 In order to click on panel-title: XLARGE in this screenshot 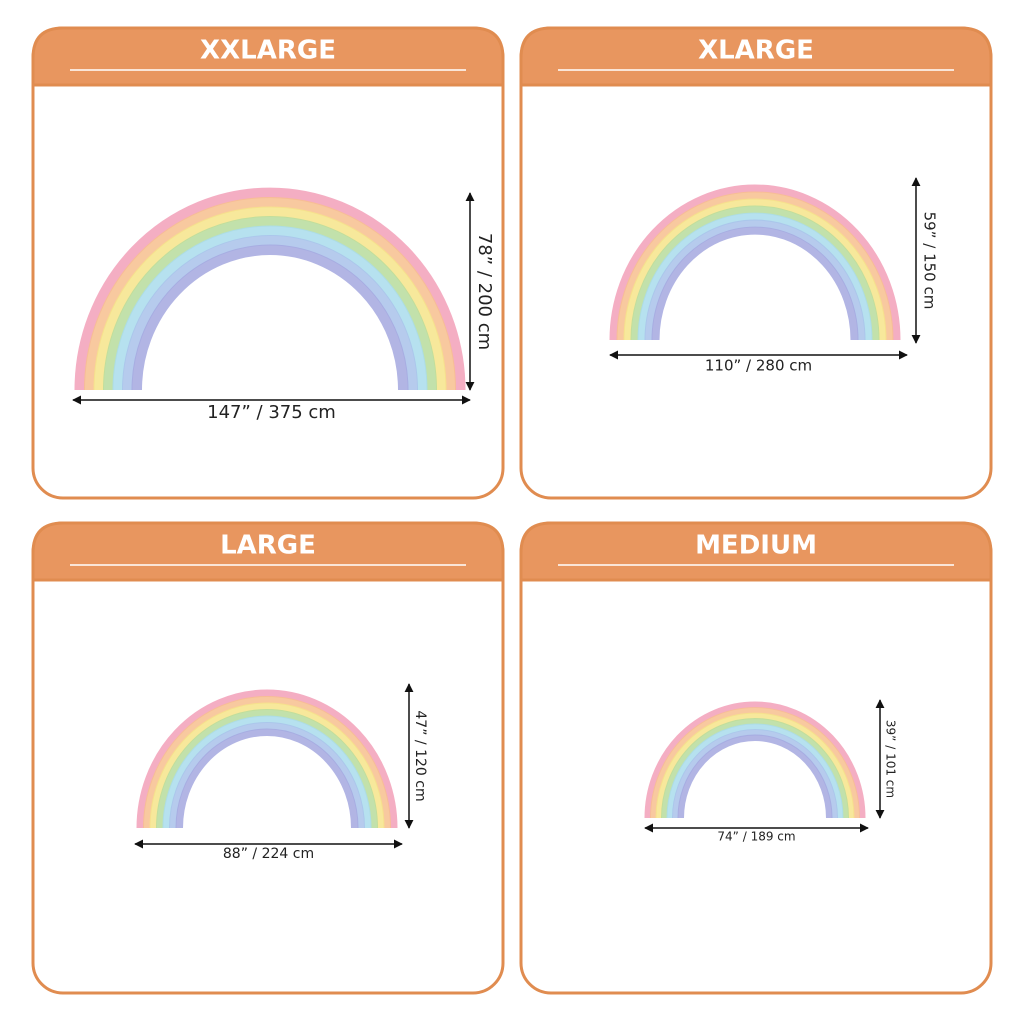, I will do `click(756, 51)`.